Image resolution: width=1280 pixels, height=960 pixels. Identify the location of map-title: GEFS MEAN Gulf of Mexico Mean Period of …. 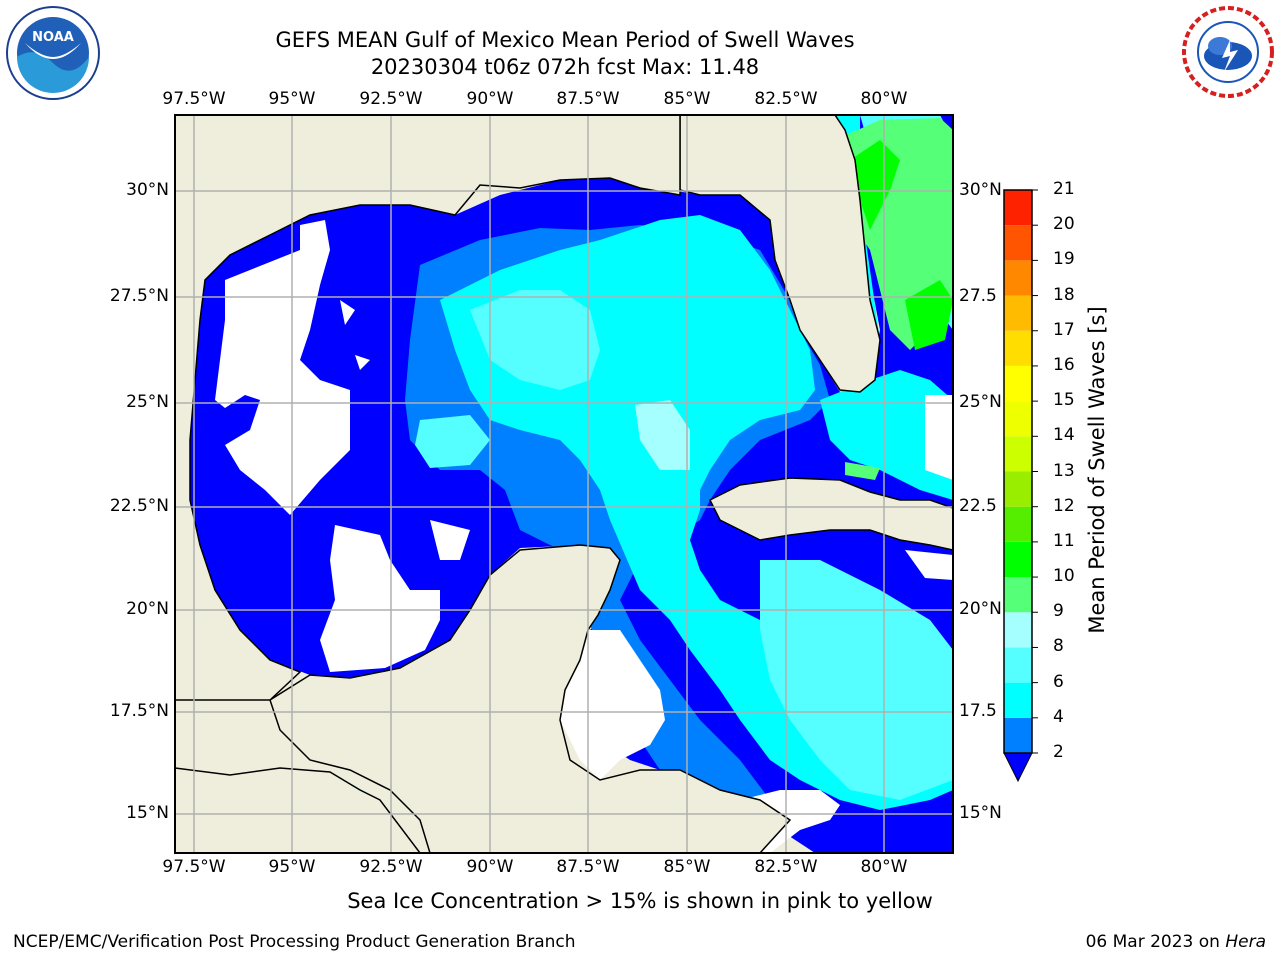
(565, 40).